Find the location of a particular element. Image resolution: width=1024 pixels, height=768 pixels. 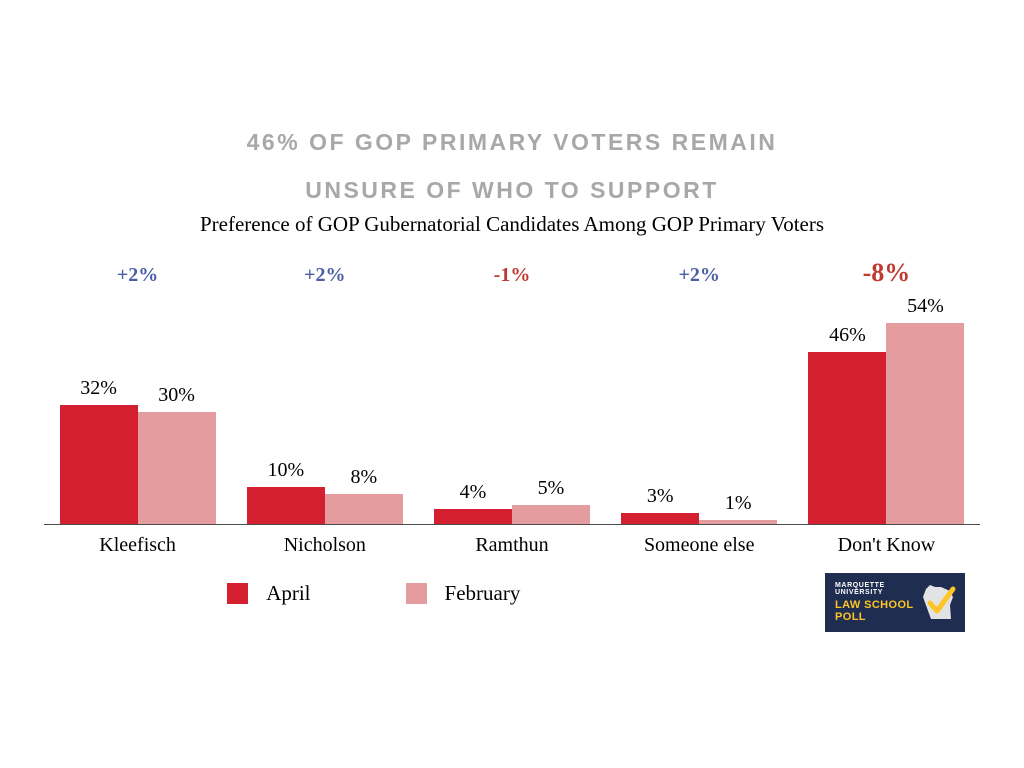

category-label: Someone else is located at coordinates (699, 545).